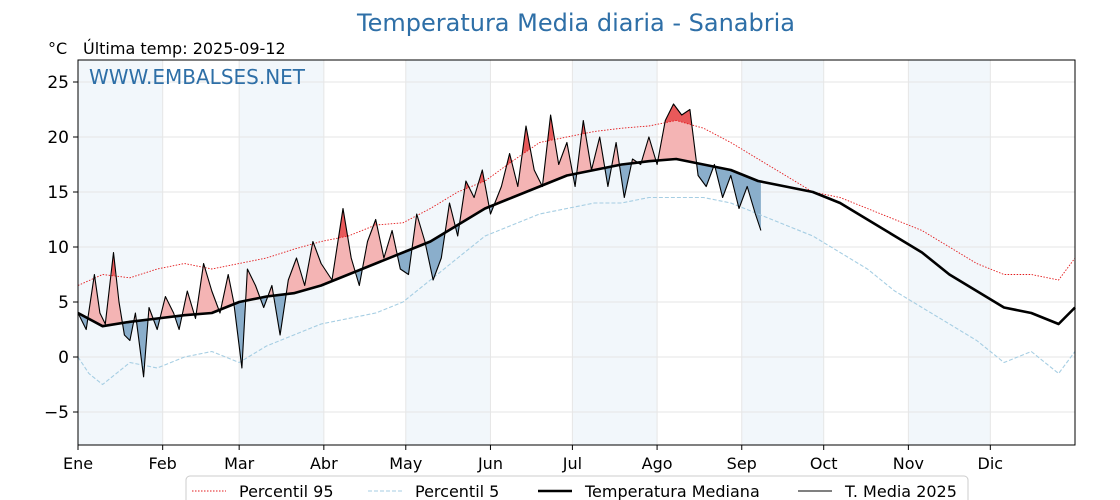  I want to click on y-tick-label: 25, so click(58, 83).